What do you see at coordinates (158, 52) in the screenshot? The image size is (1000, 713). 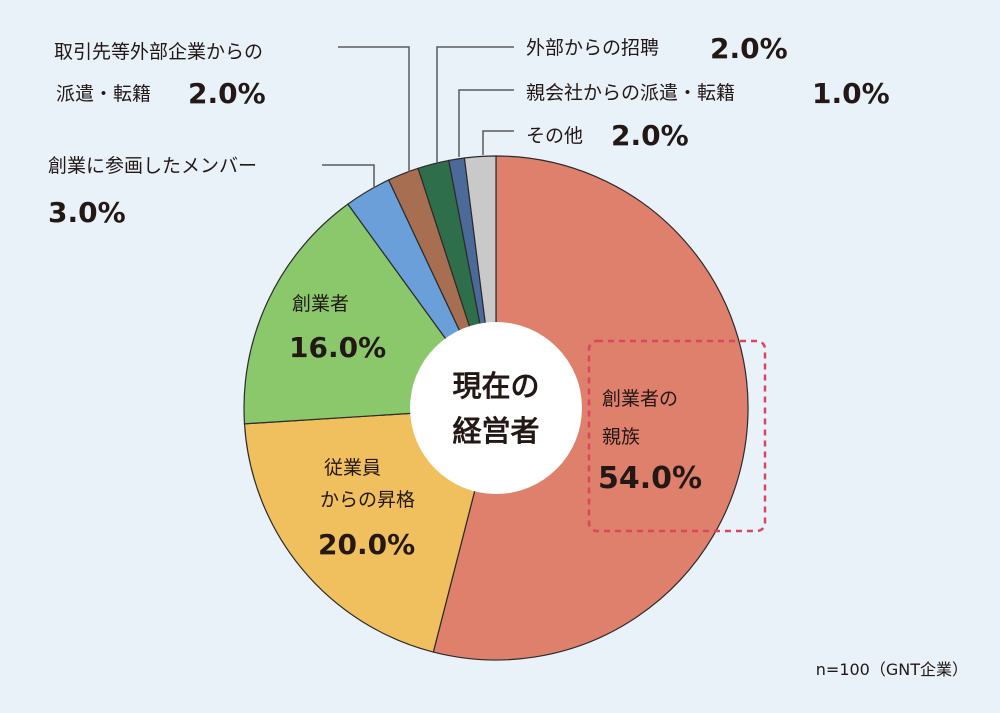 I see `label-torihikisaki-line-1: 取引先等外部企業からの` at bounding box center [158, 52].